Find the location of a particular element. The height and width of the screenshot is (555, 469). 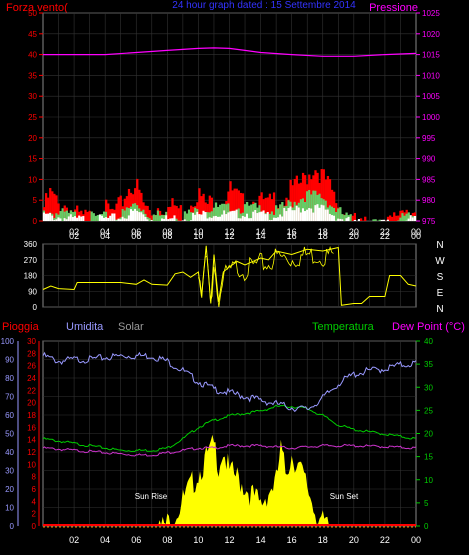

climate-x-tick-label: 12 is located at coordinates (229, 540).